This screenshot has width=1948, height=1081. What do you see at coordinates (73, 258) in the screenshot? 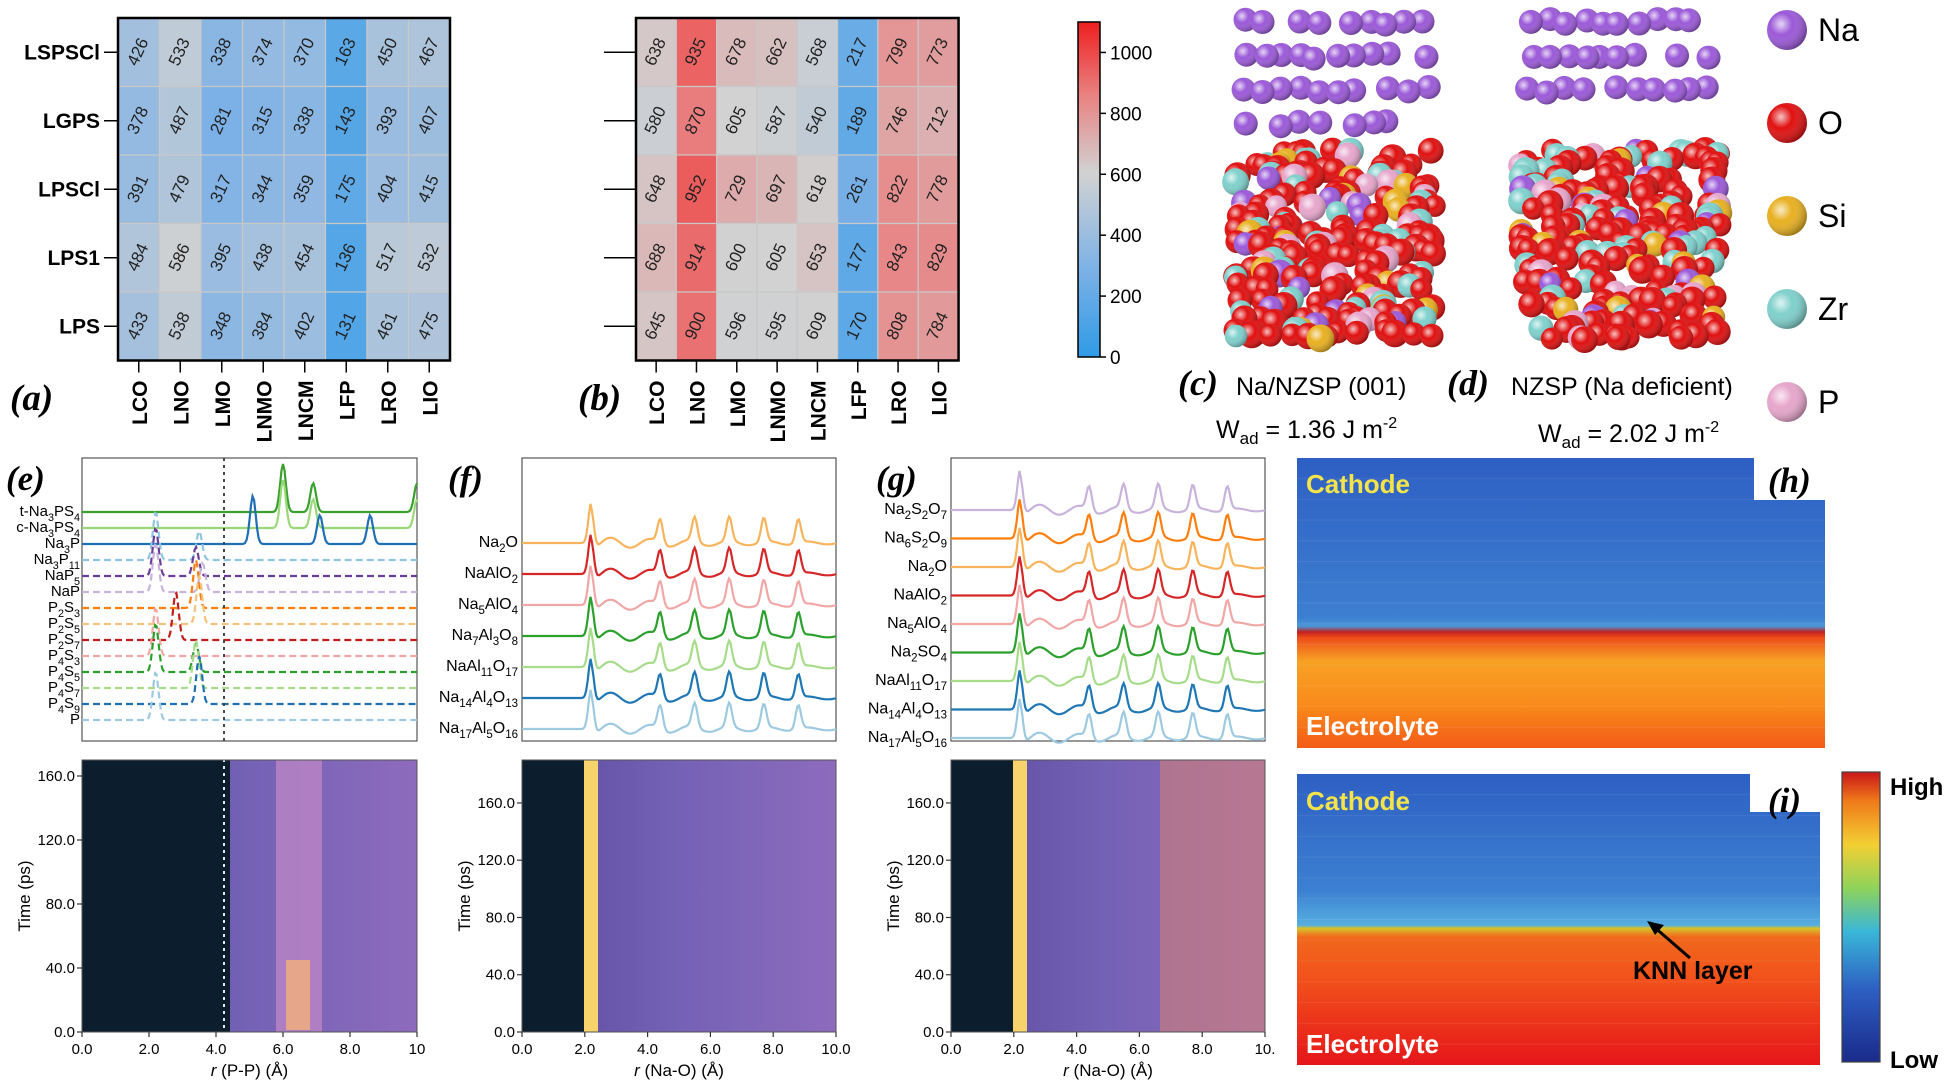
I see `row-label: LPS1` at bounding box center [73, 258].